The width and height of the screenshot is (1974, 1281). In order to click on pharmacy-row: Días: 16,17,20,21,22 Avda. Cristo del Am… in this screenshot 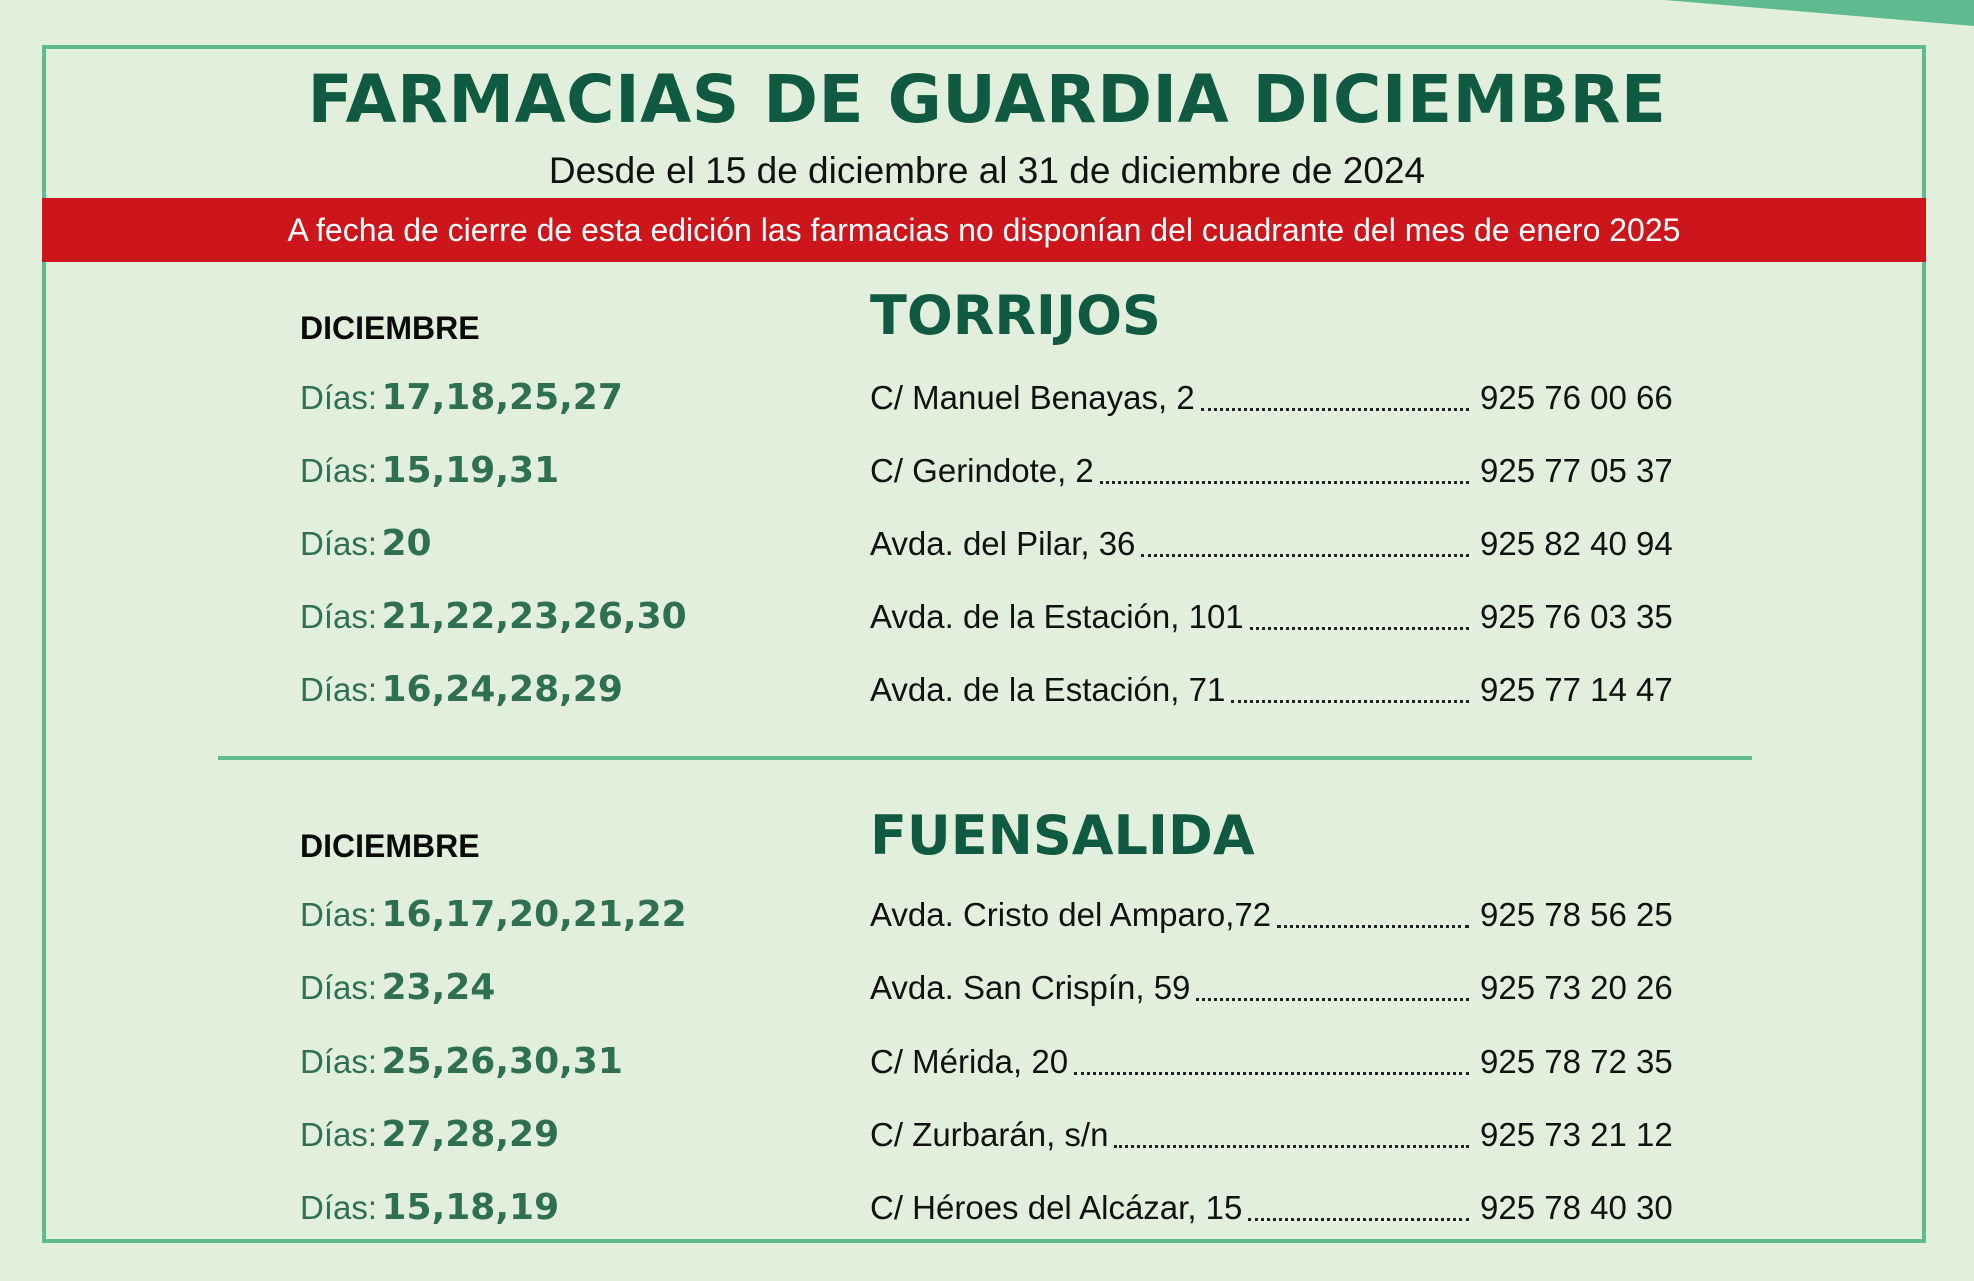, I will do `click(987, 915)`.